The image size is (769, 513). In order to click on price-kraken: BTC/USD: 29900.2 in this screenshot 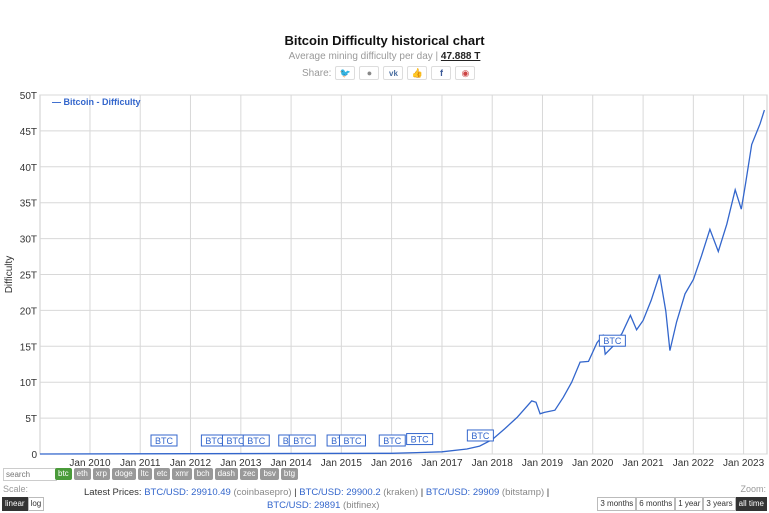, I will do `click(340, 492)`.